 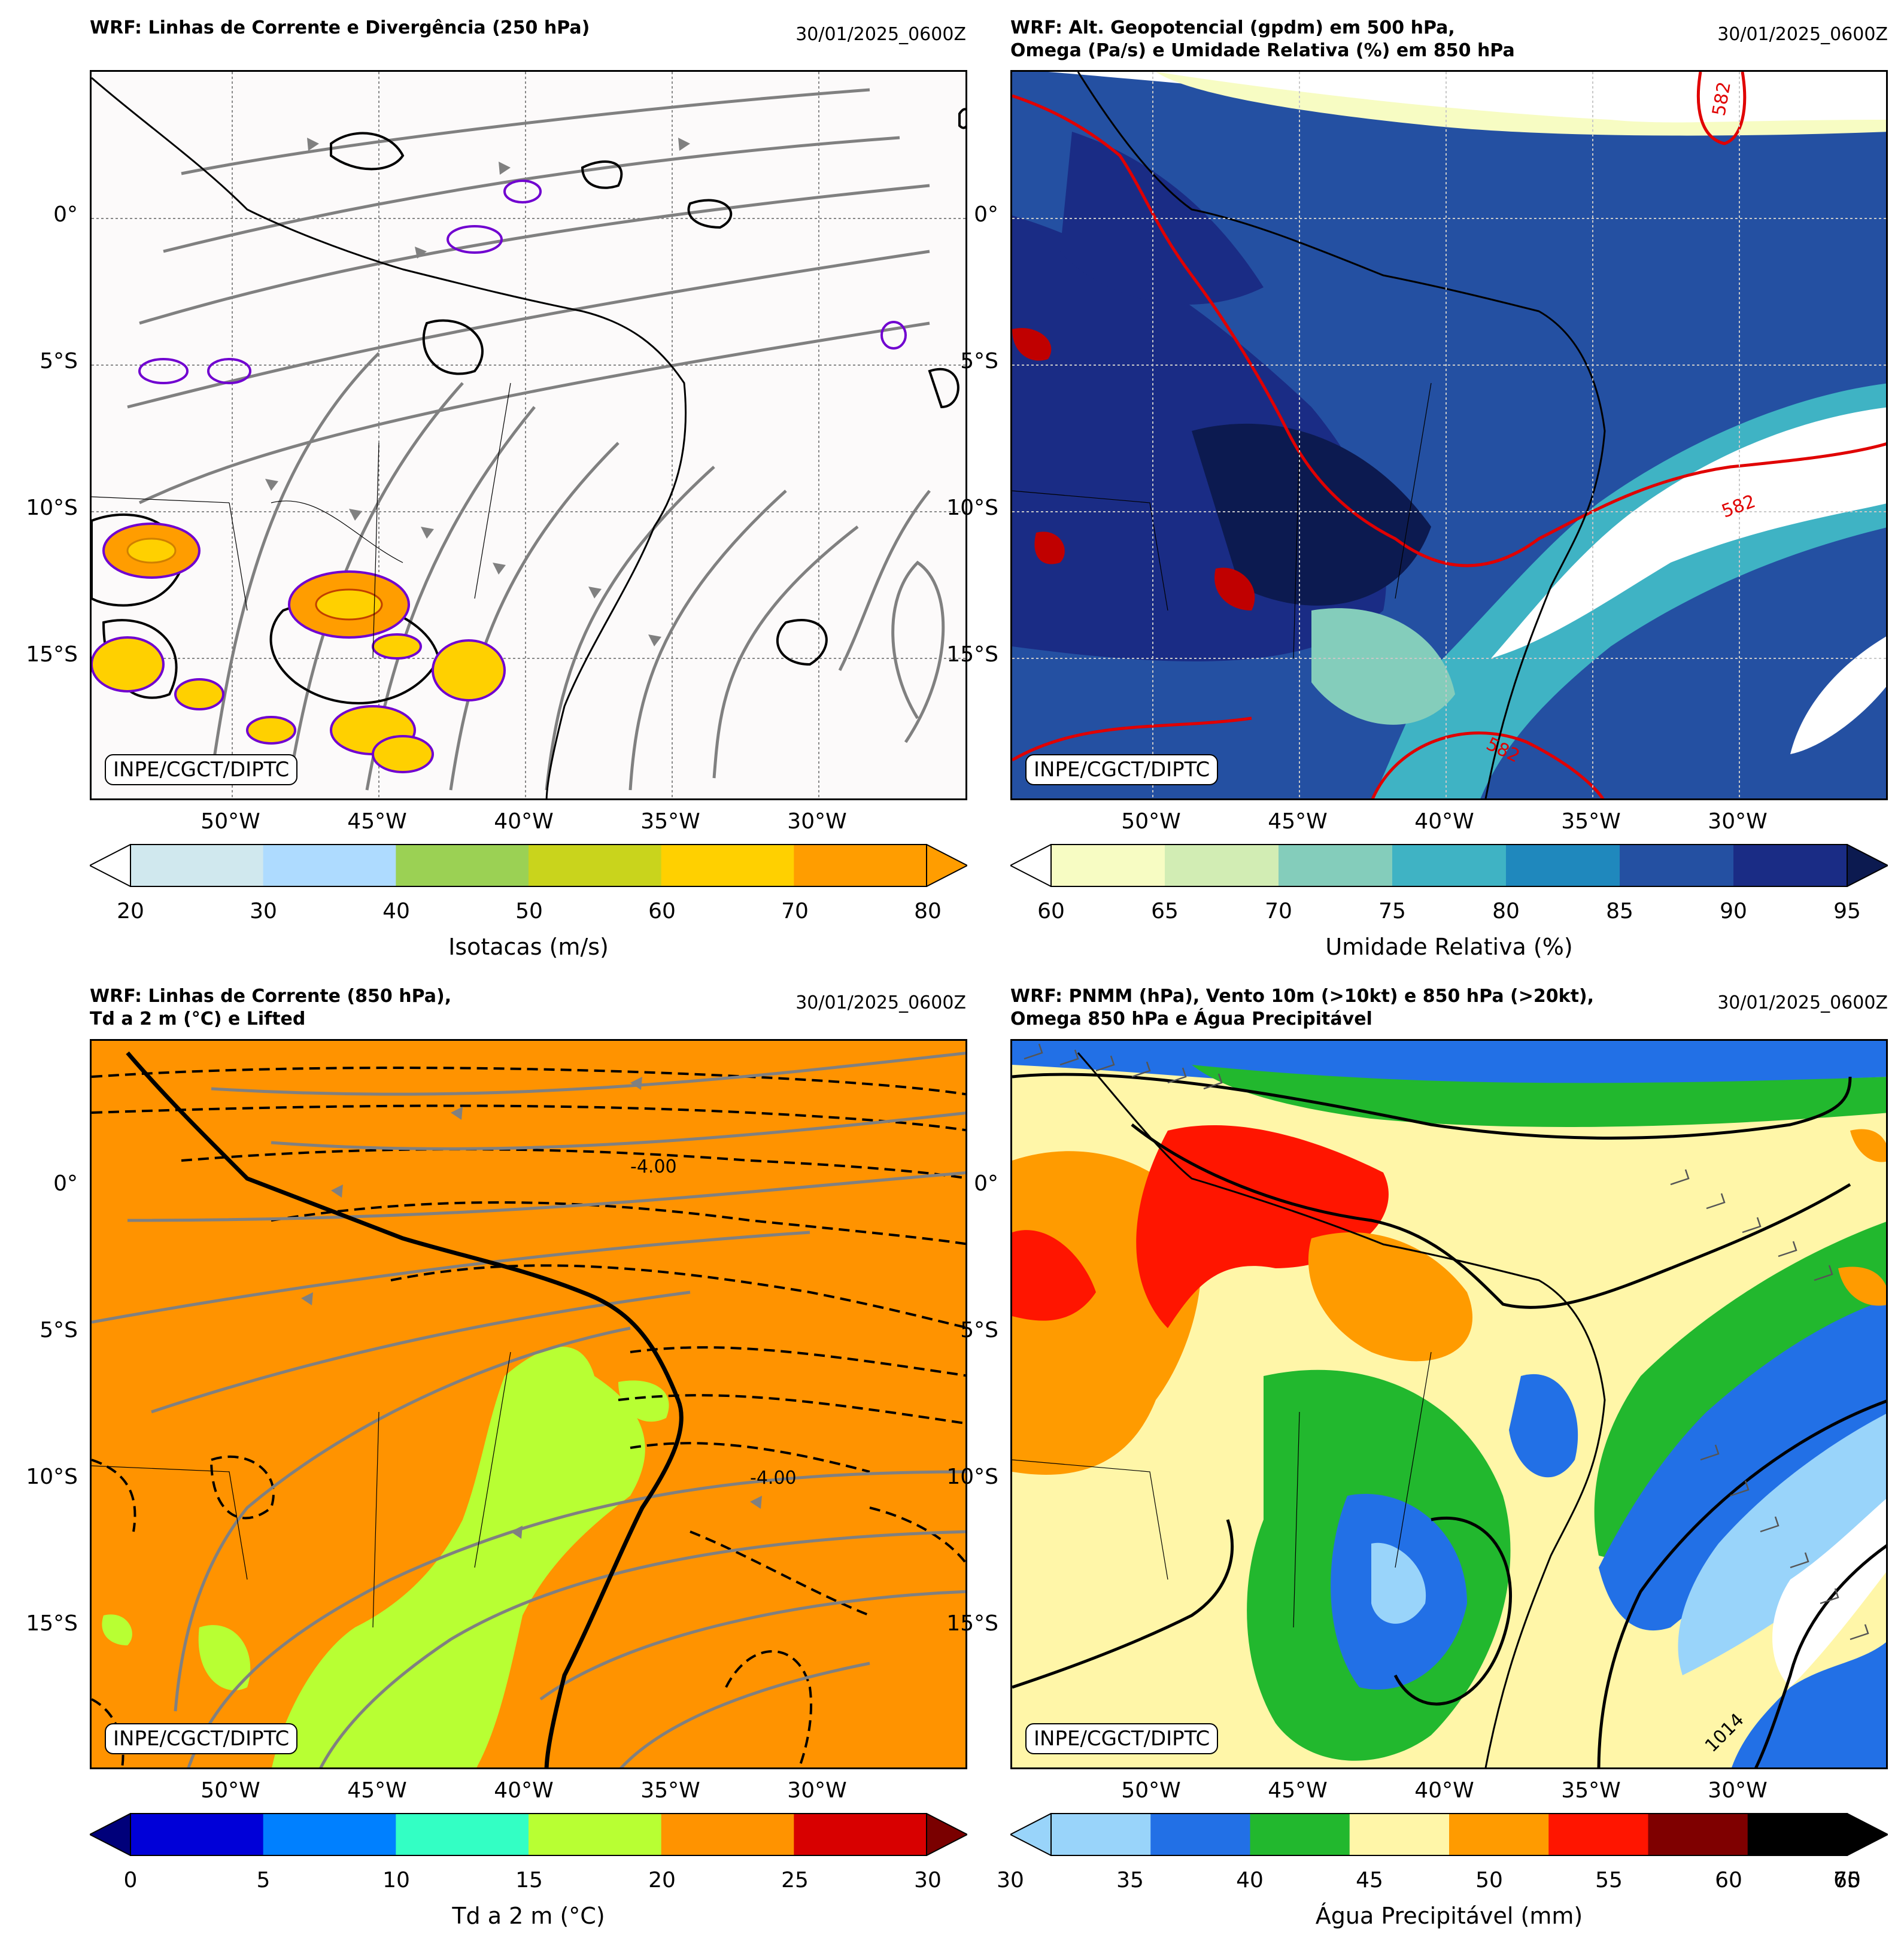 What do you see at coordinates (529, 1880) in the screenshot?
I see `colorbar-tick: 15` at bounding box center [529, 1880].